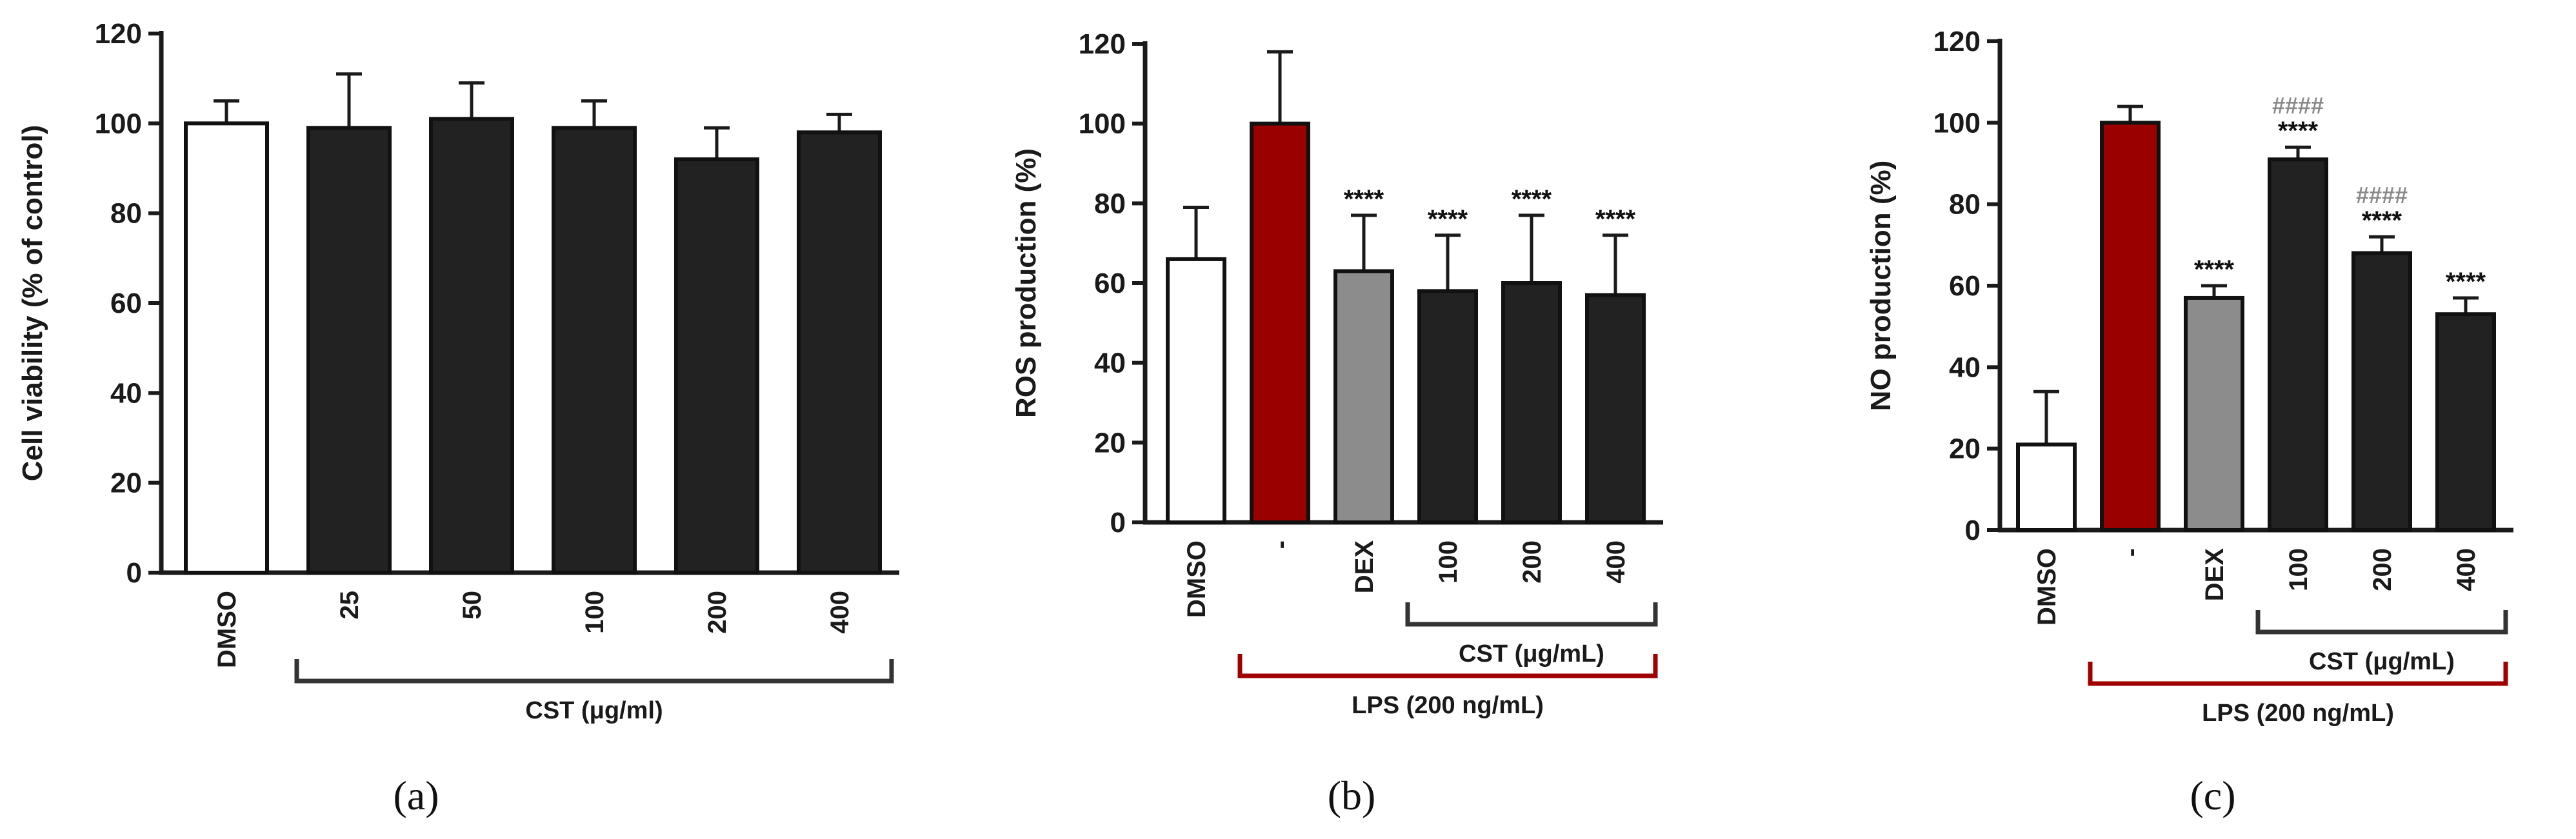  I want to click on y-axis-title: NO production (%), so click(1881, 286).